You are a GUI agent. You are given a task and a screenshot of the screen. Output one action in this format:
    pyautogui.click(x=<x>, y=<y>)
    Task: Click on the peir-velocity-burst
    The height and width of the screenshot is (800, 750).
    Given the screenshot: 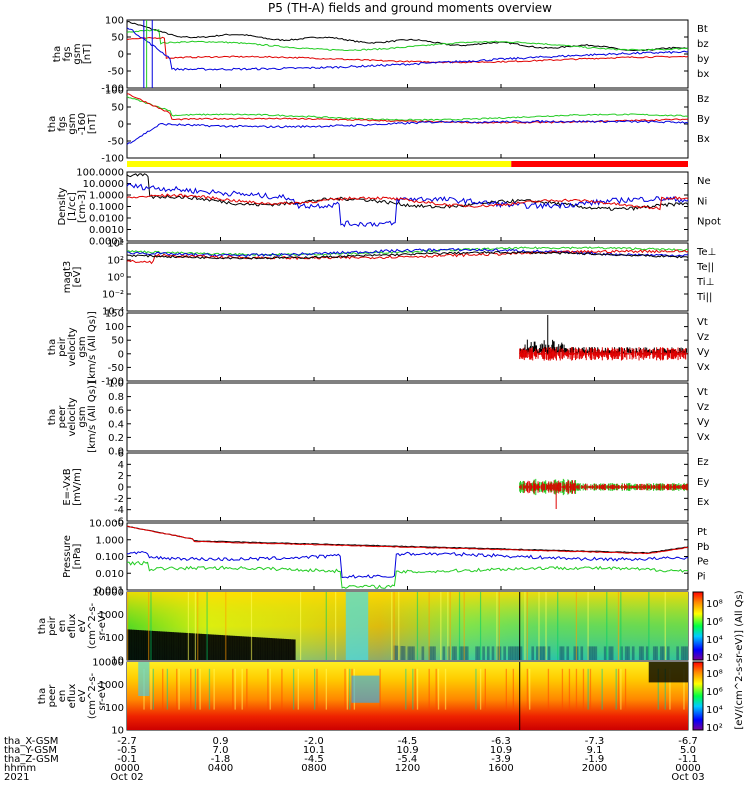 What is the action you would take?
    pyautogui.click(x=603, y=350)
    